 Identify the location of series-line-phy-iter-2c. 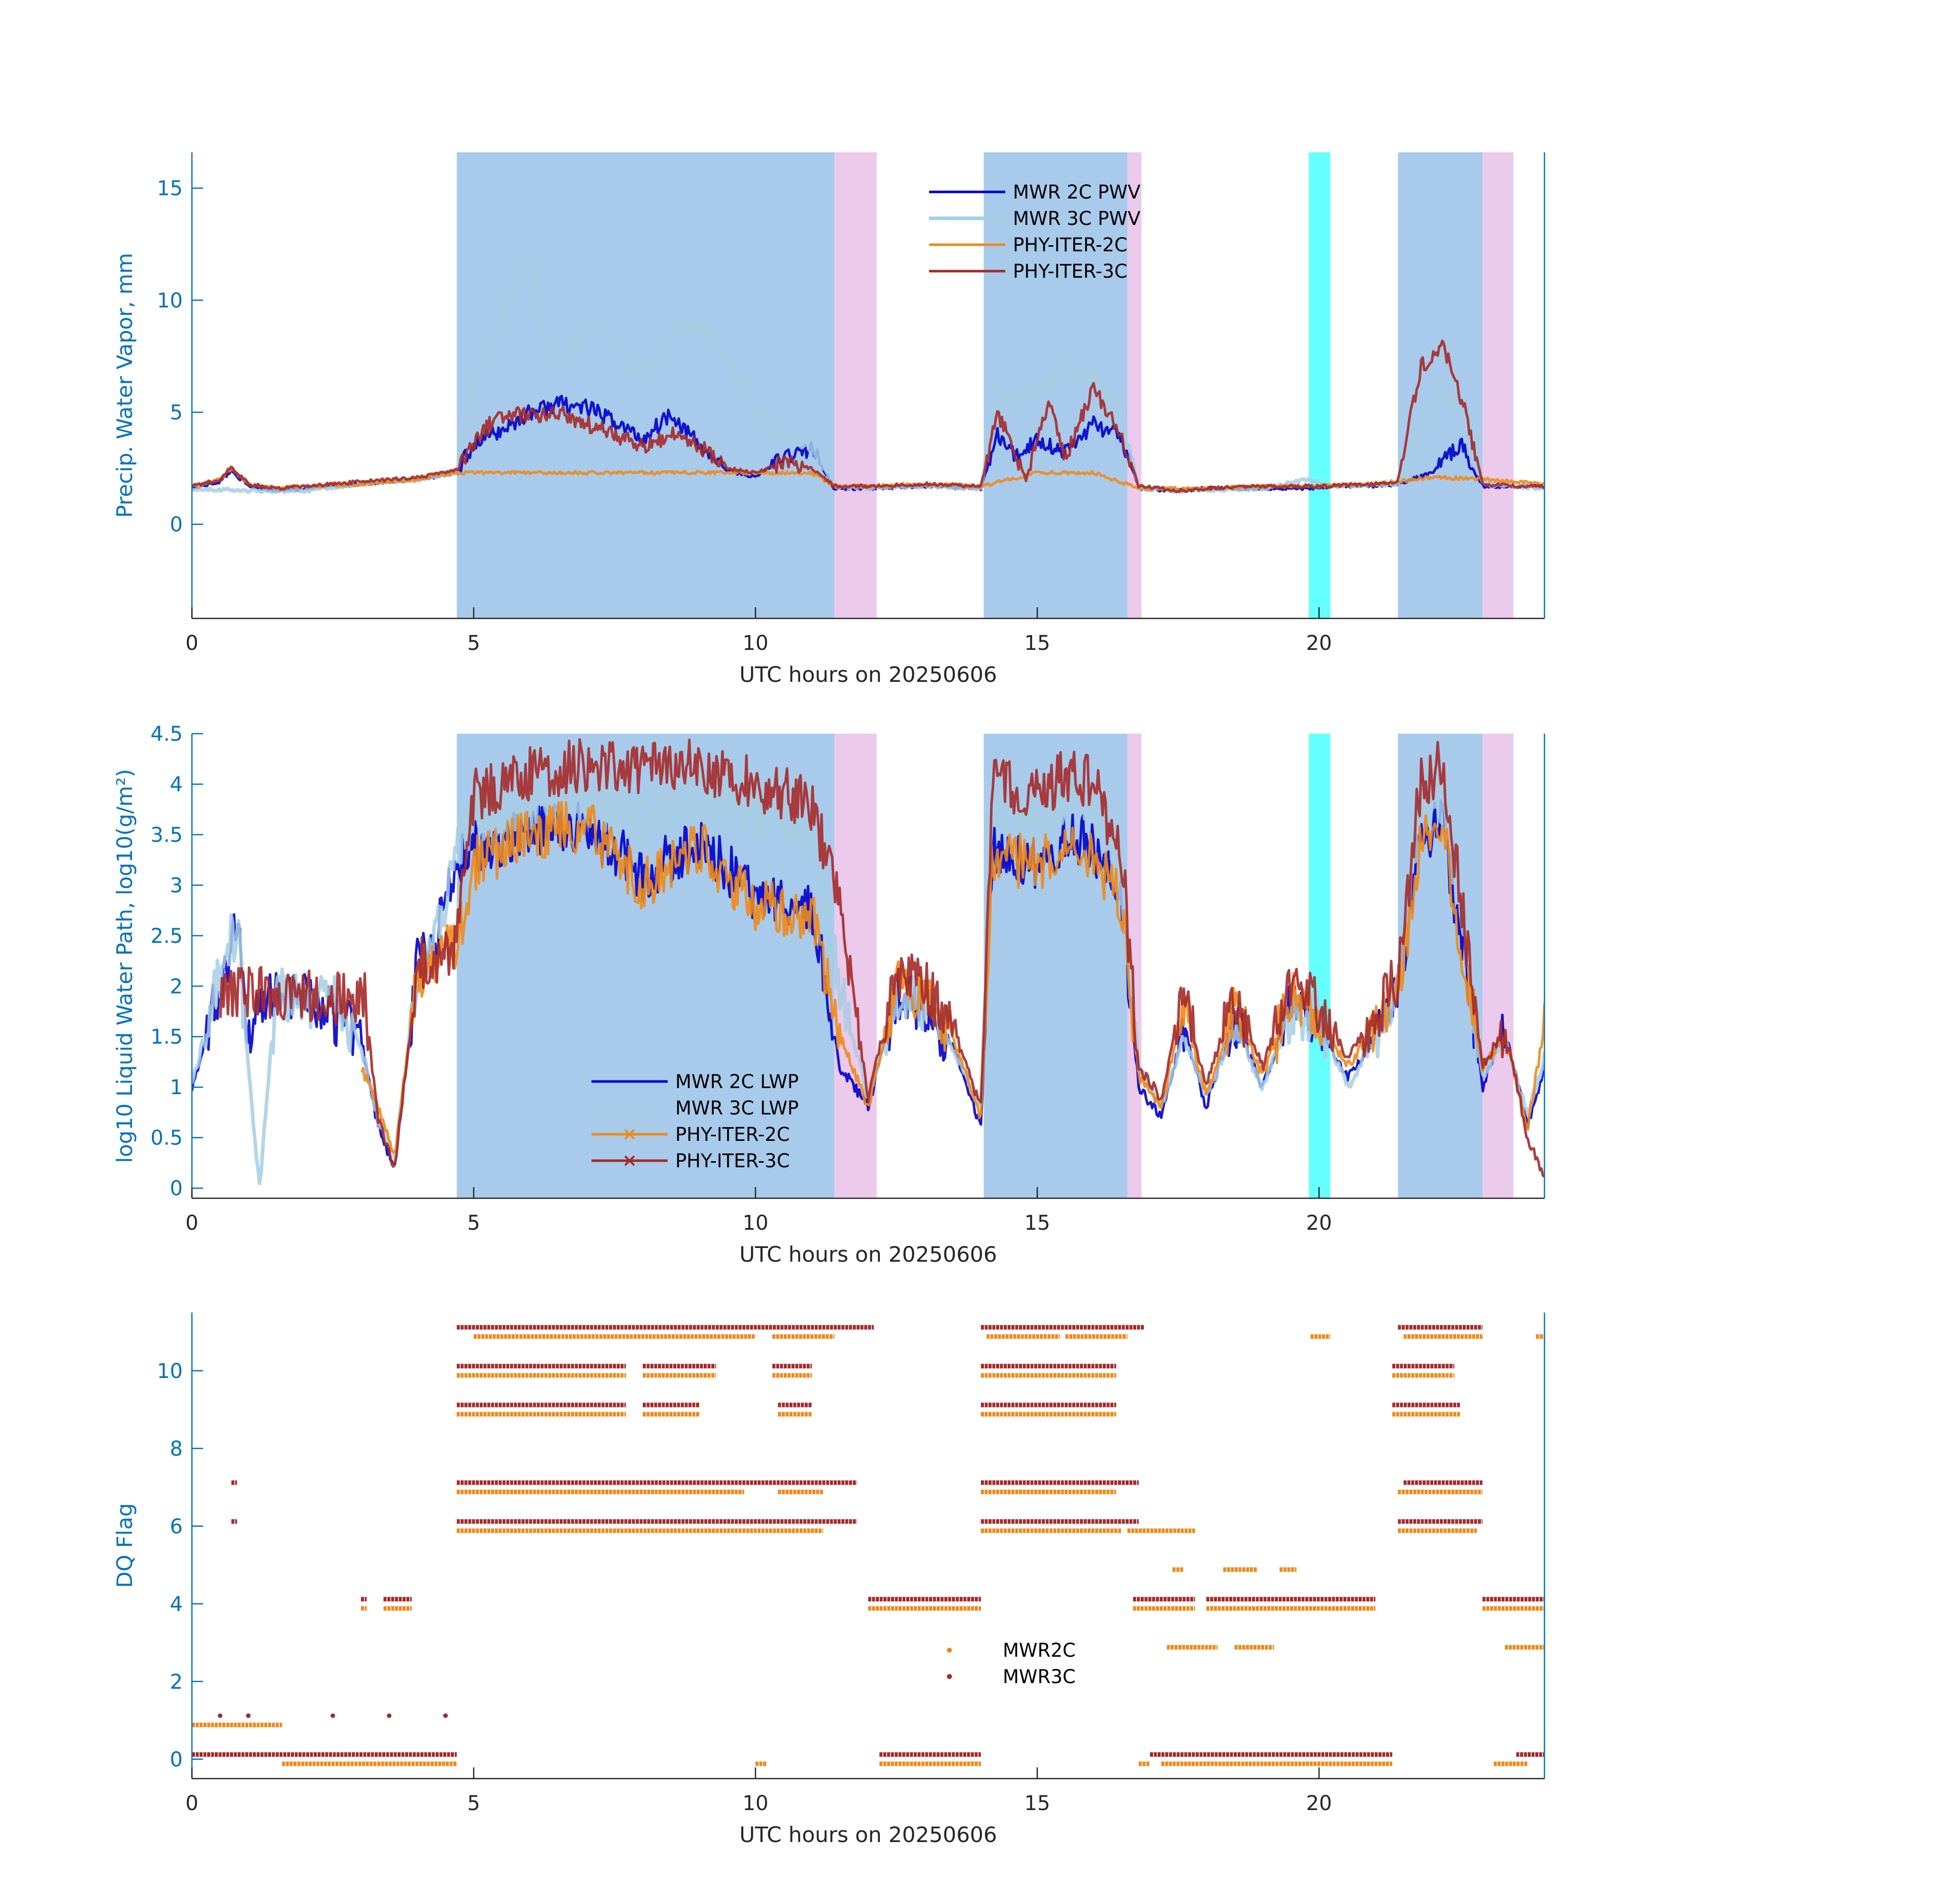
(952, 978).